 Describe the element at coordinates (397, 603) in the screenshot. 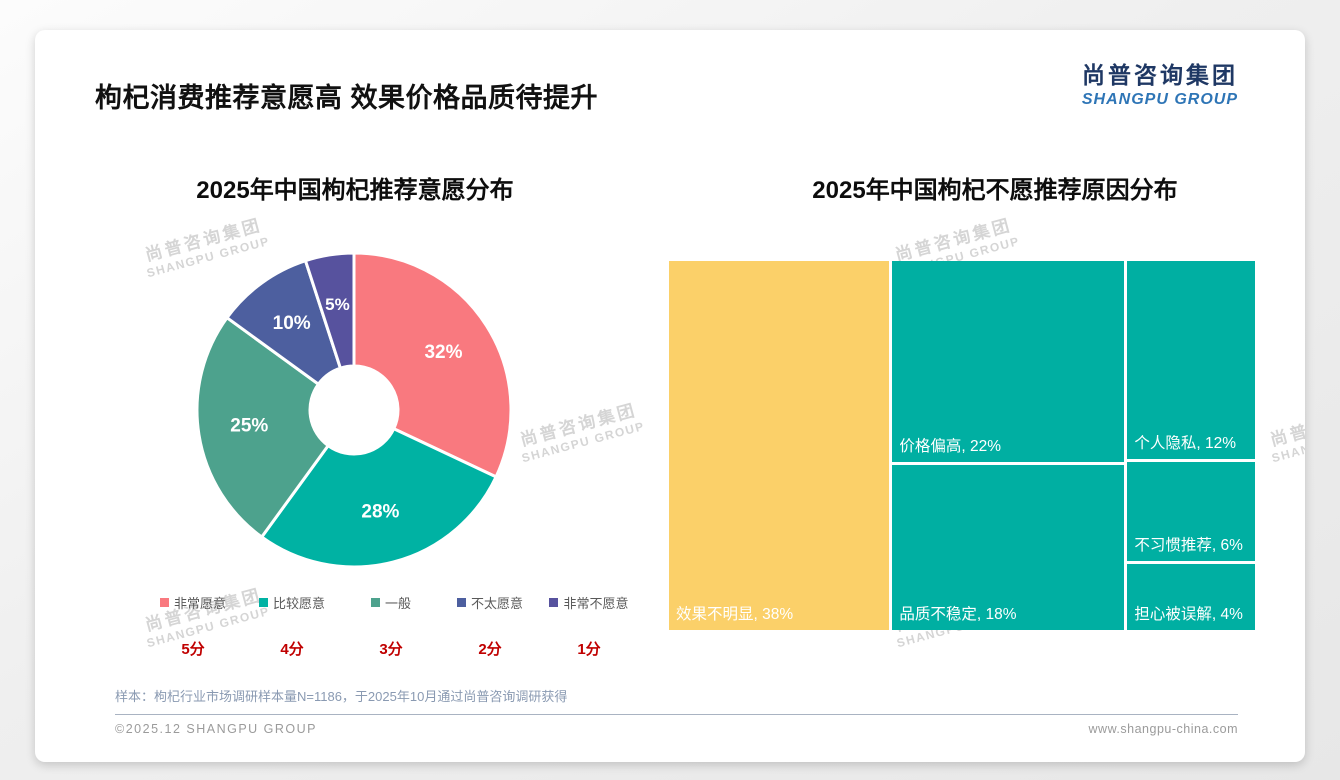

I see `legend-label: 一般` at that location.